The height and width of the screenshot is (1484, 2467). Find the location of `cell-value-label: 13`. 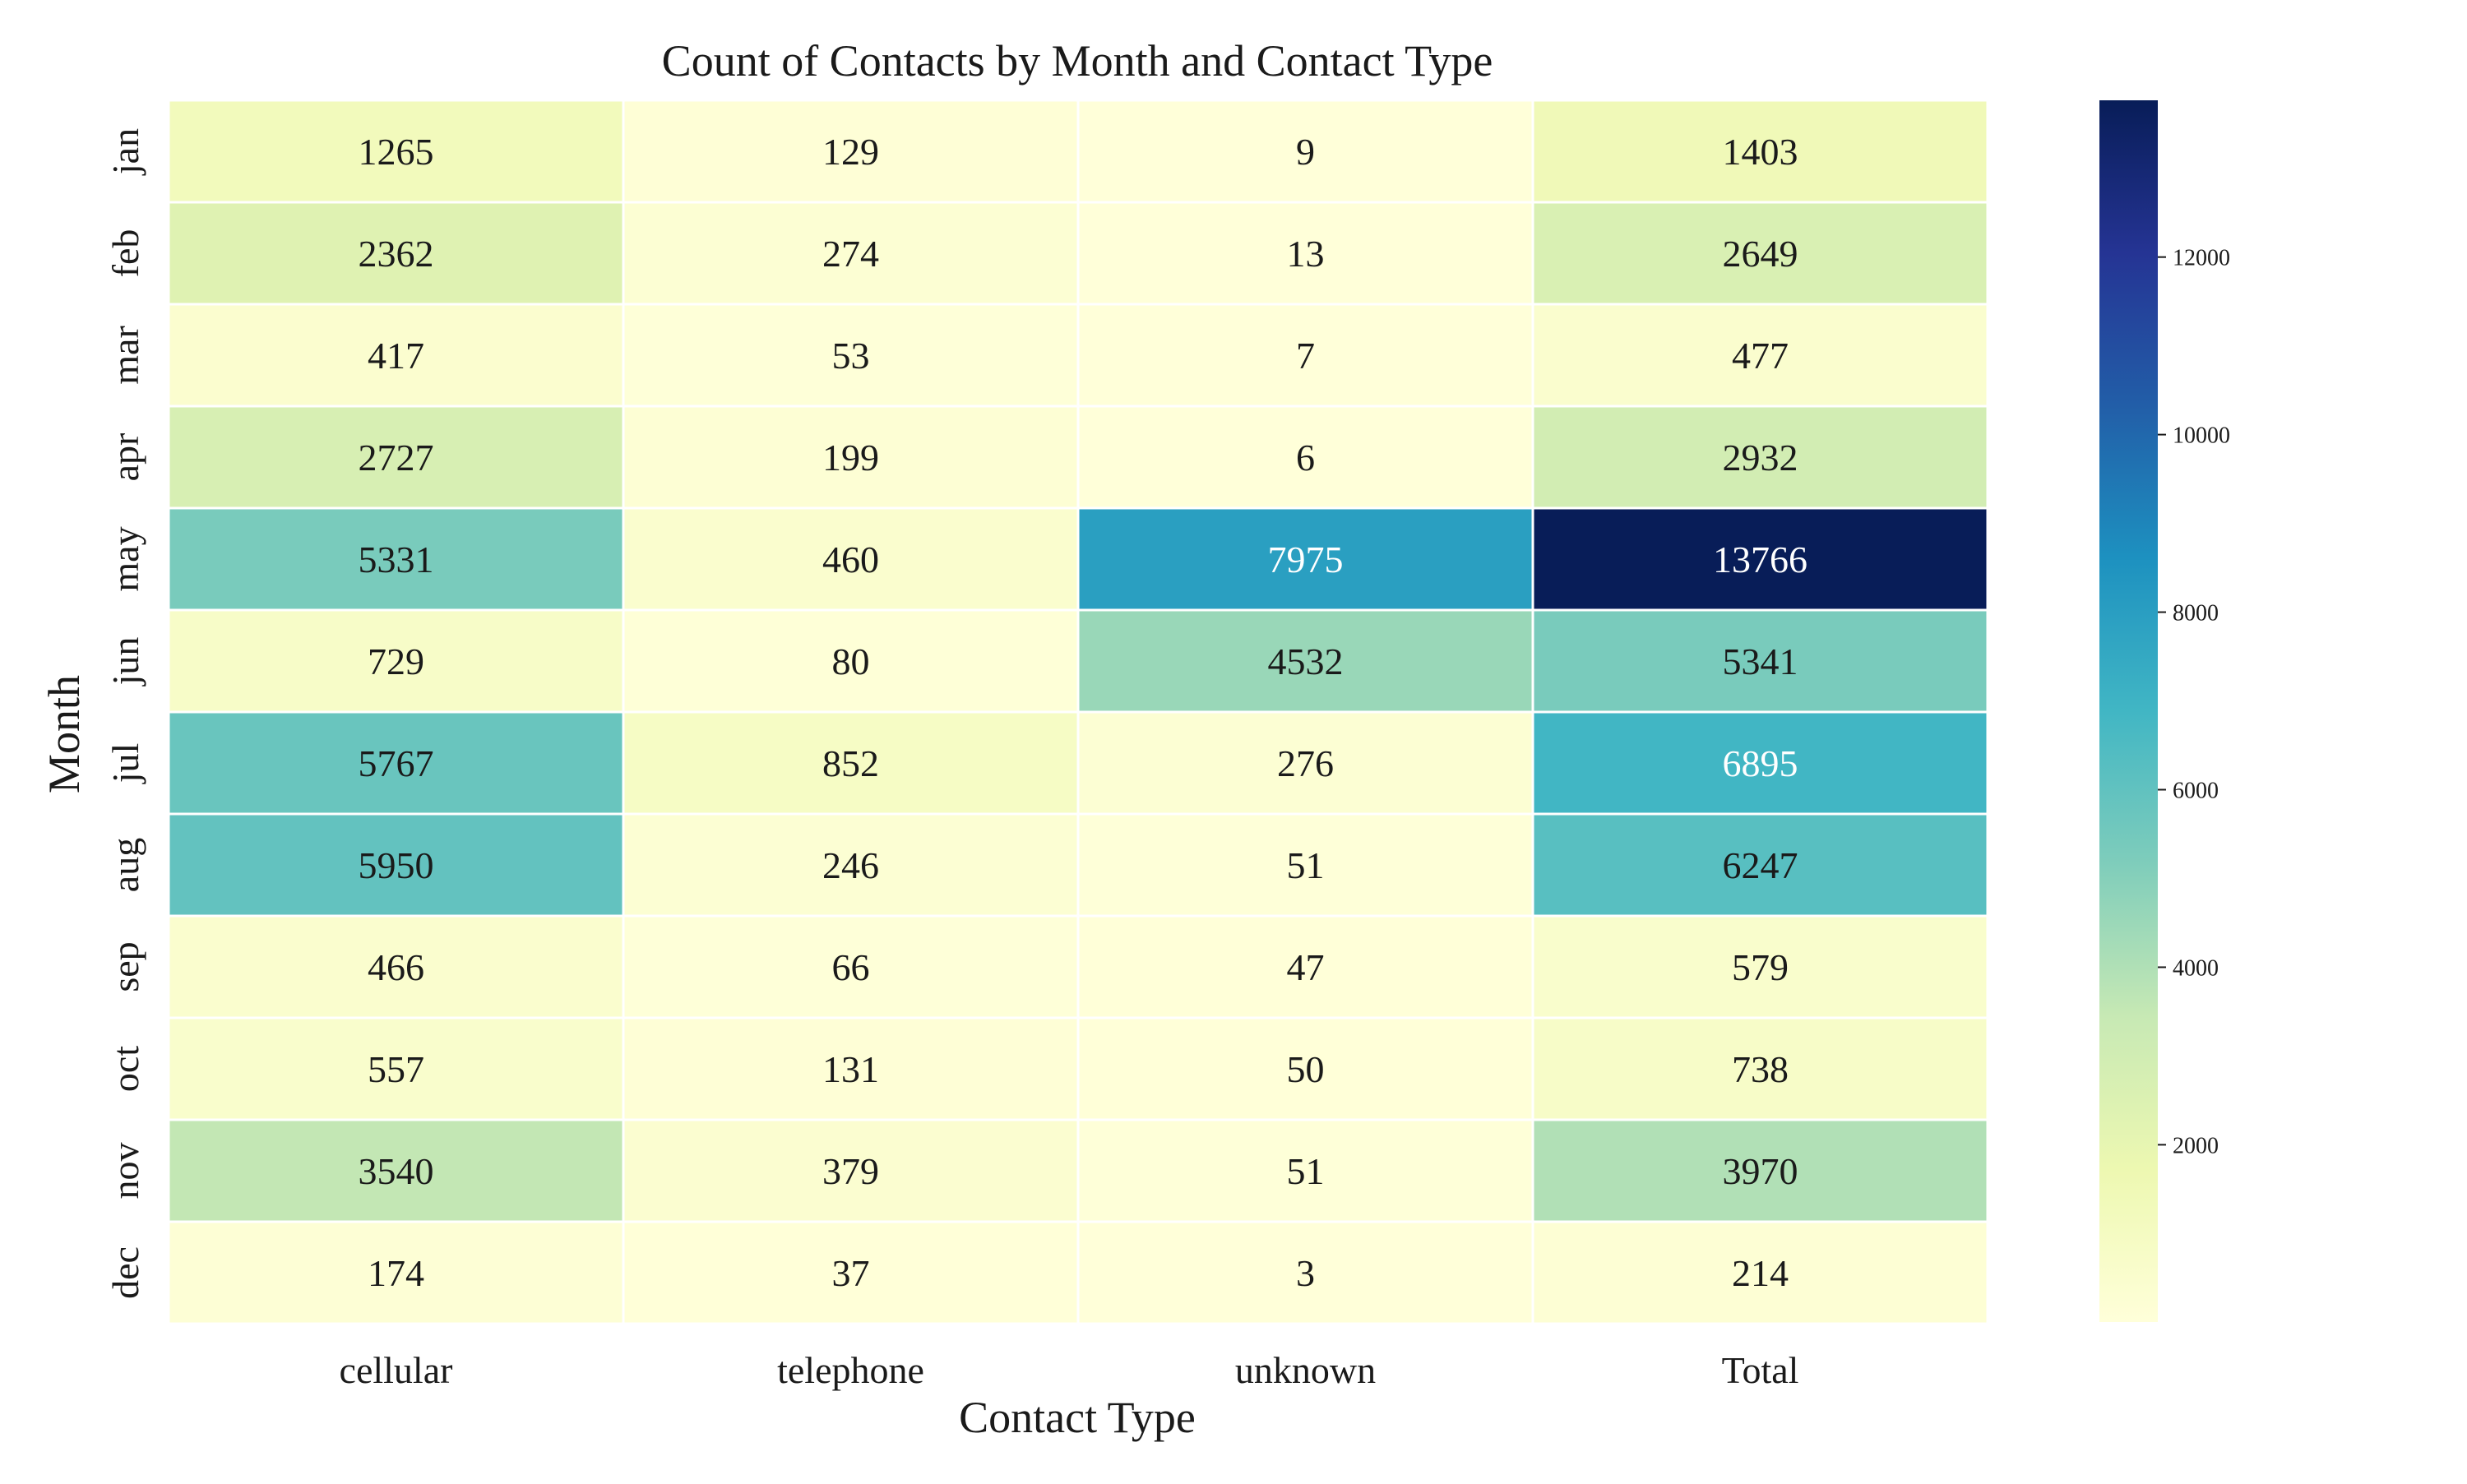

cell-value-label: 13 is located at coordinates (1306, 254).